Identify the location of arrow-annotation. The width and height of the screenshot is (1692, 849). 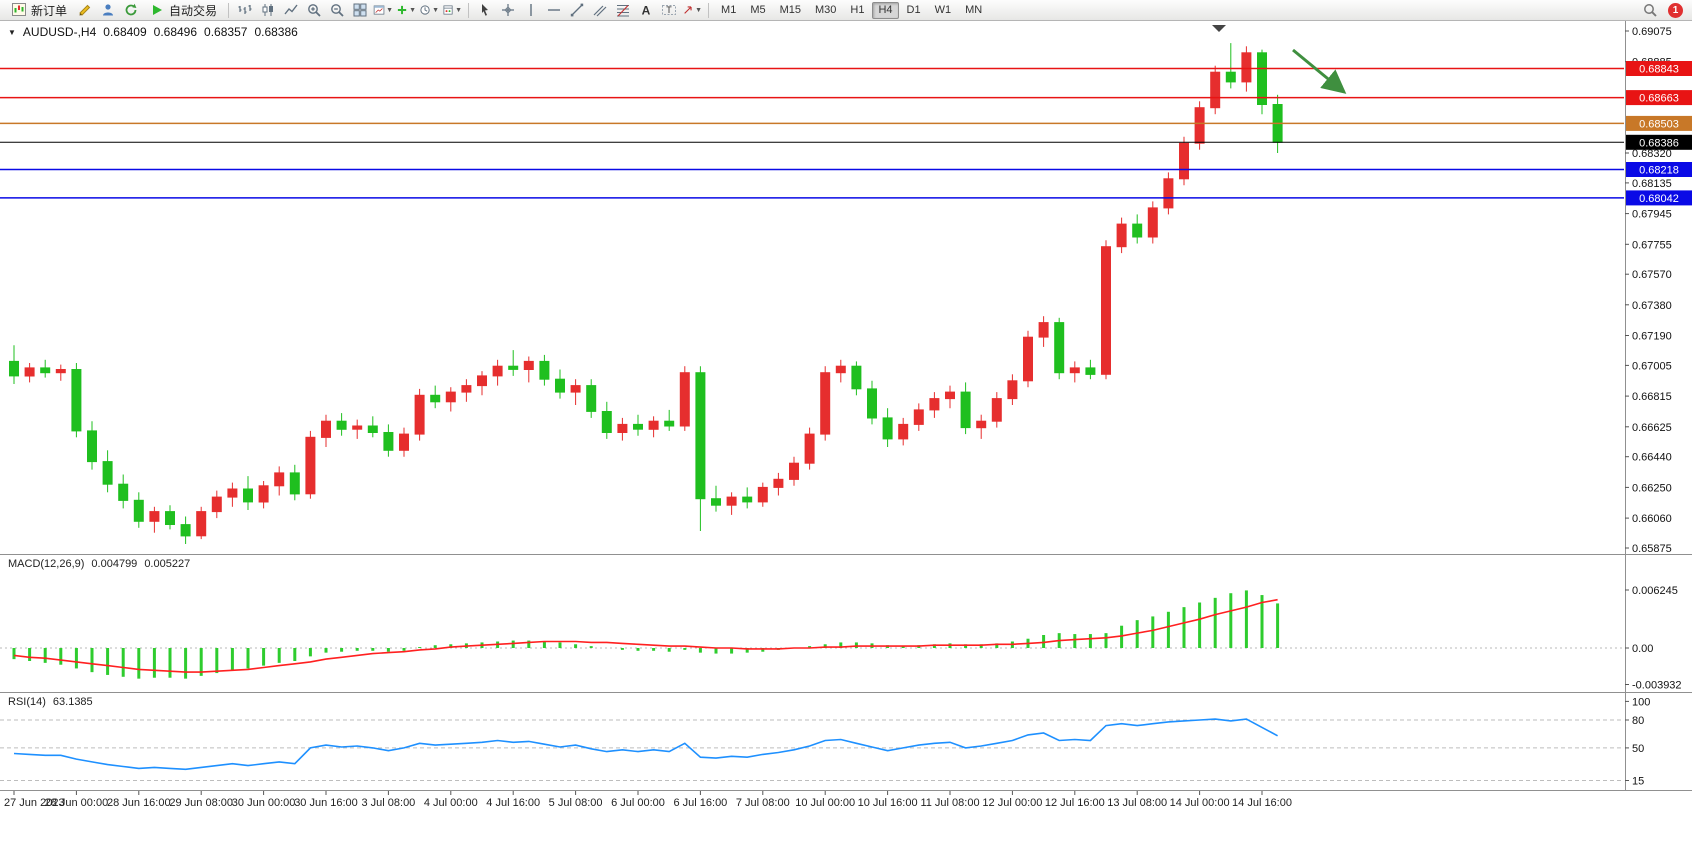
(1319, 71).